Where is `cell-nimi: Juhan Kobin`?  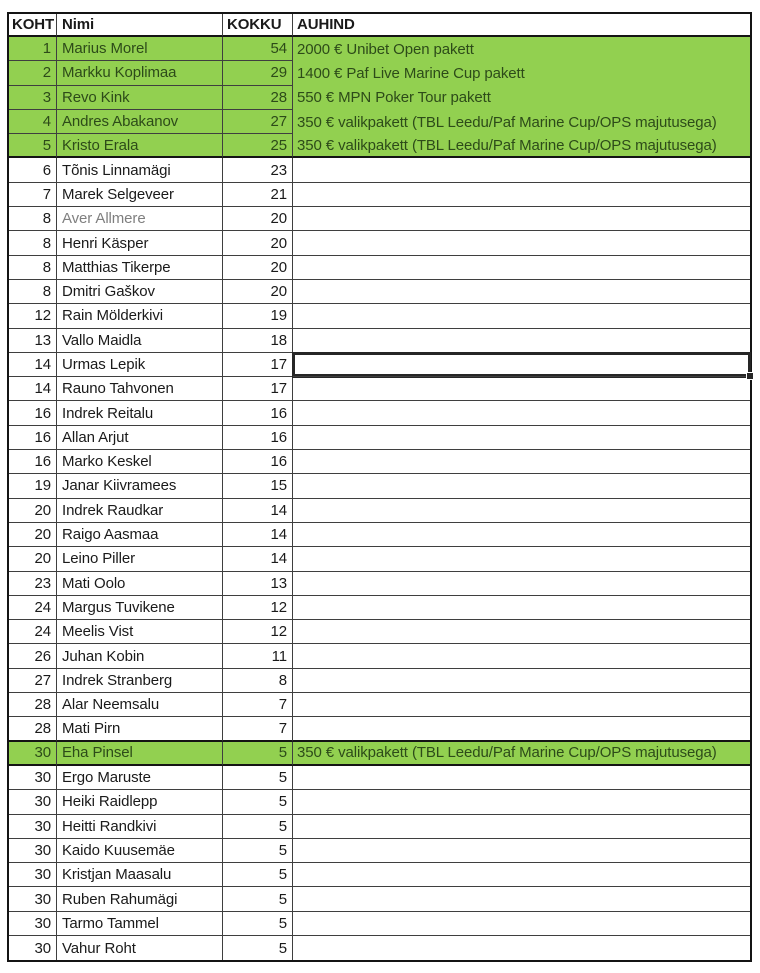 cell-nimi: Juhan Kobin is located at coordinates (140, 656).